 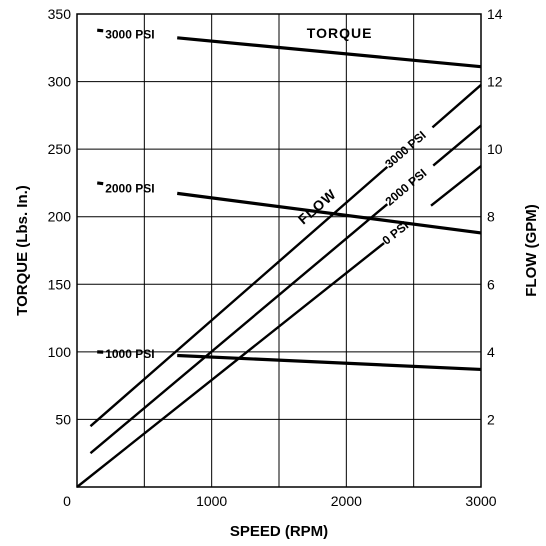 I want to click on right-tick-label: 4, so click(x=491, y=352).